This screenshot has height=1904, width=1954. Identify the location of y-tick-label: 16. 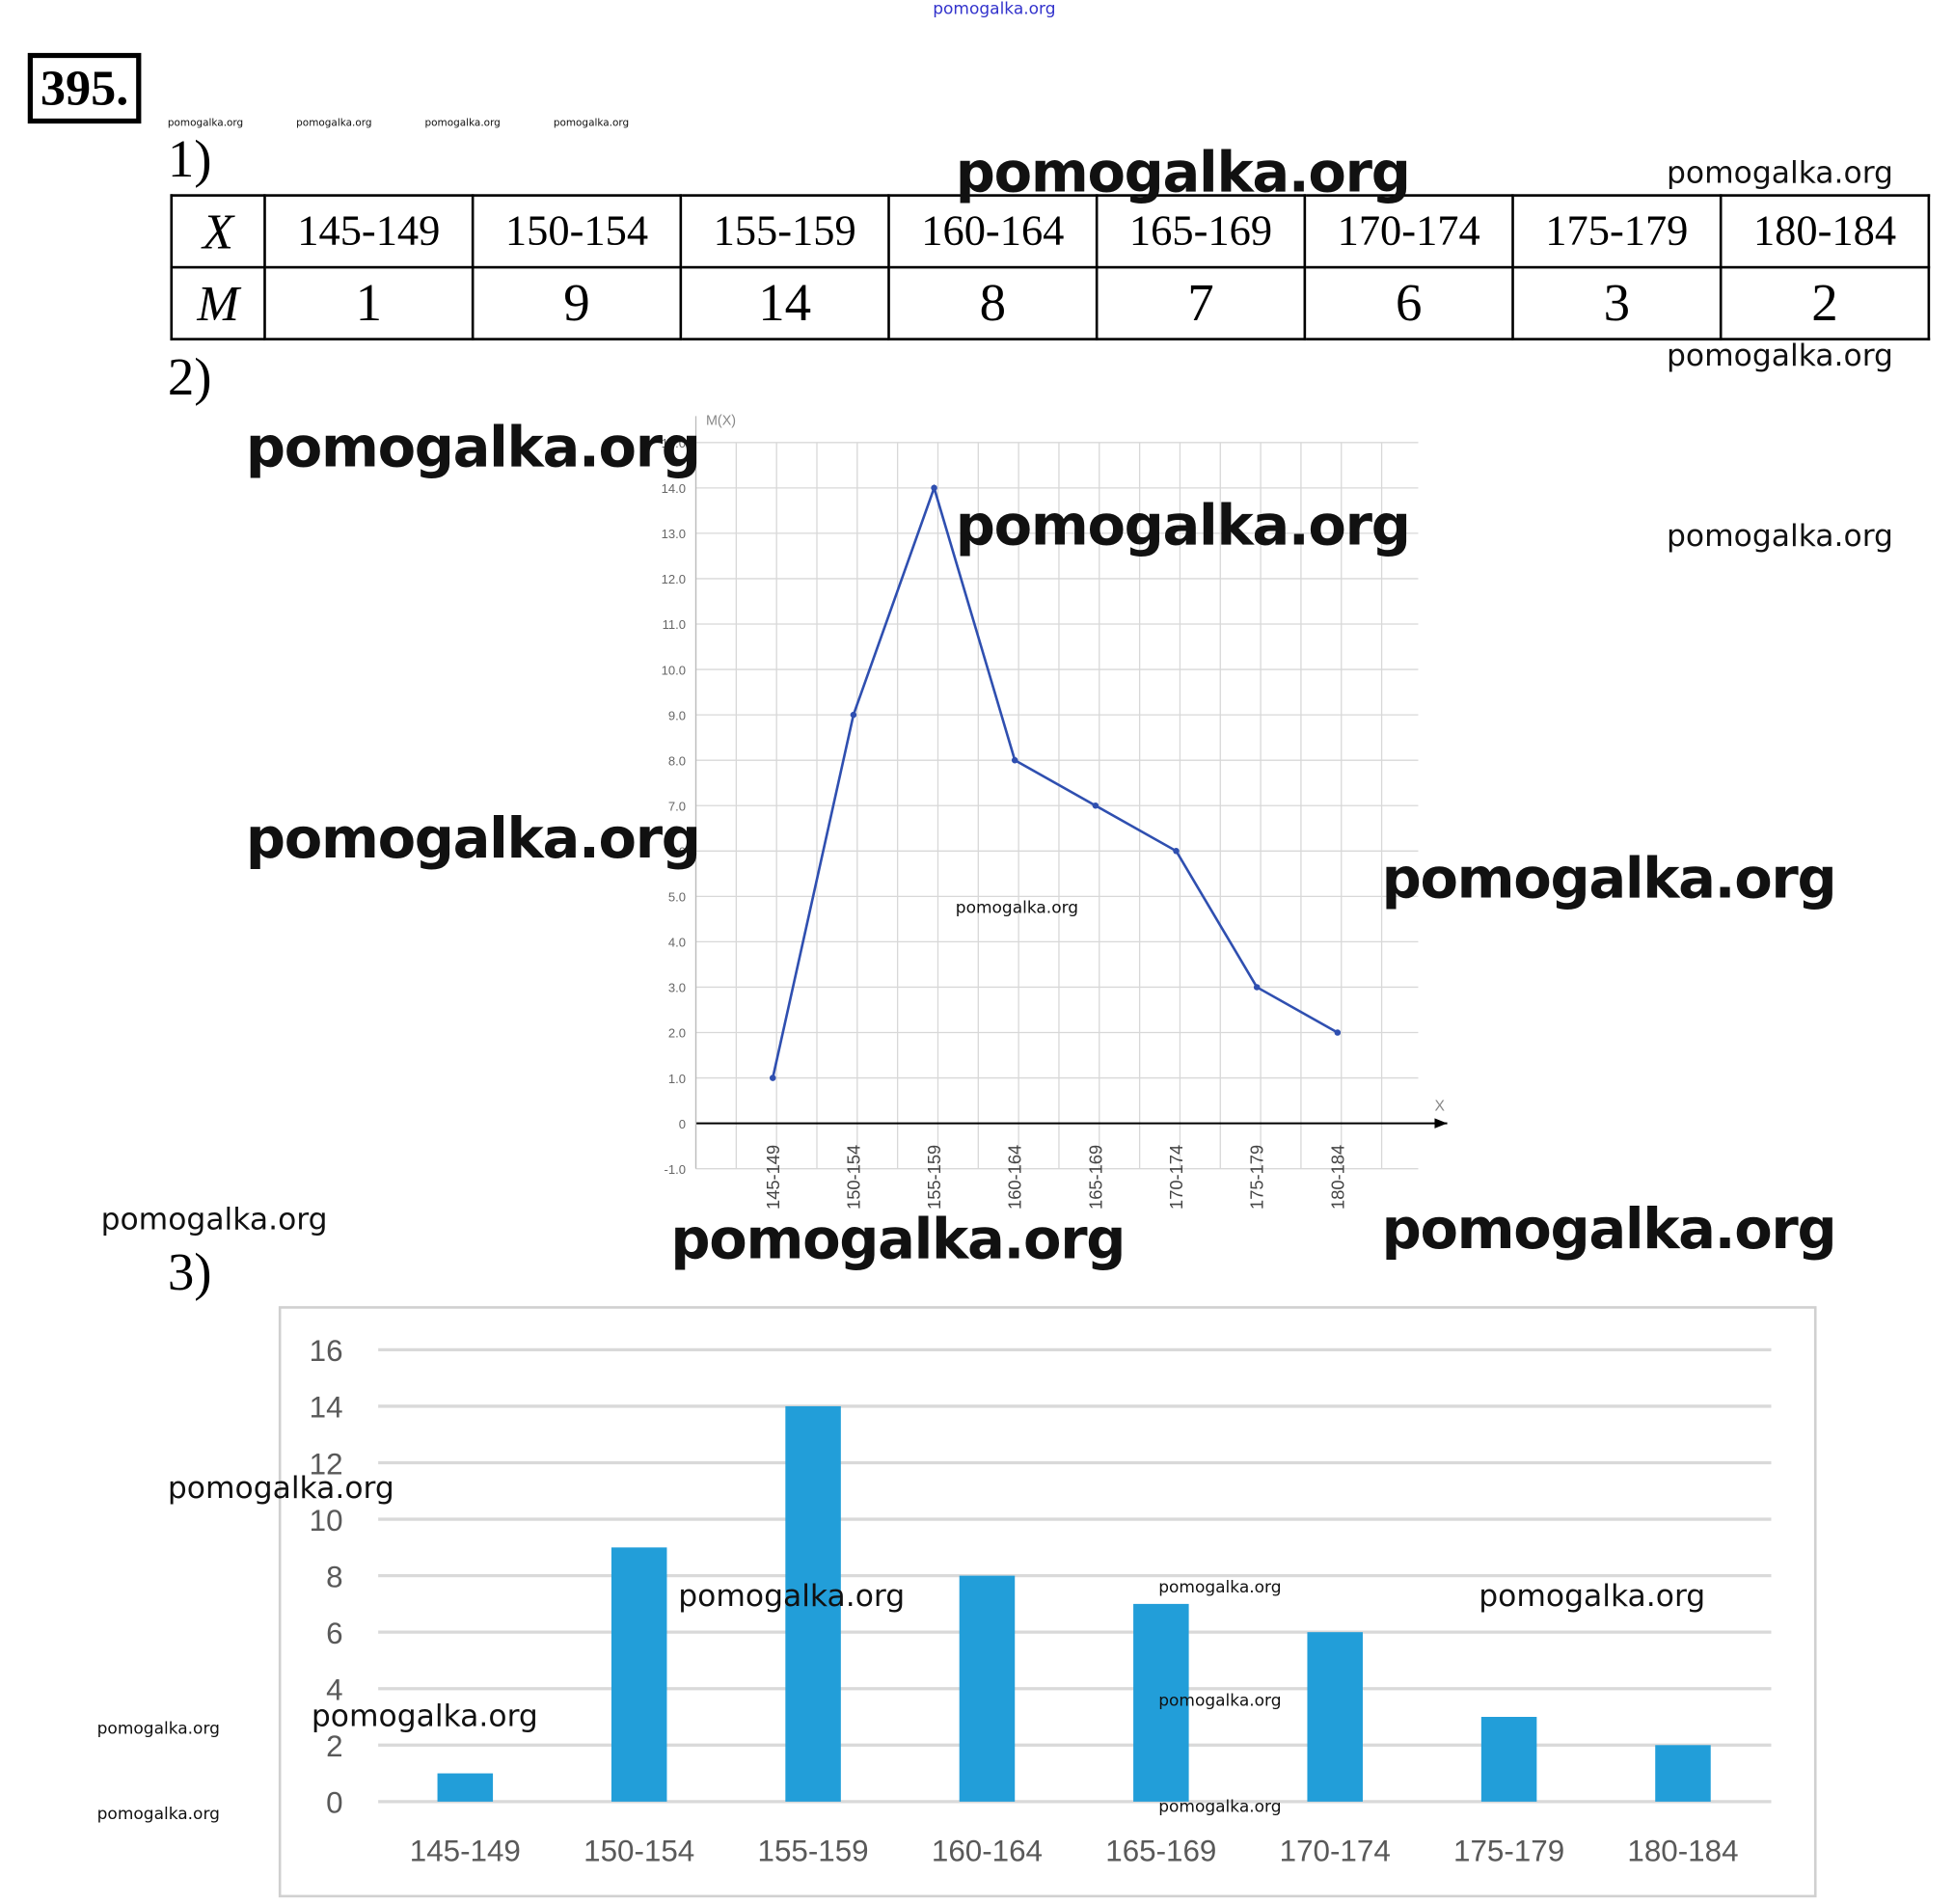
(327, 1351).